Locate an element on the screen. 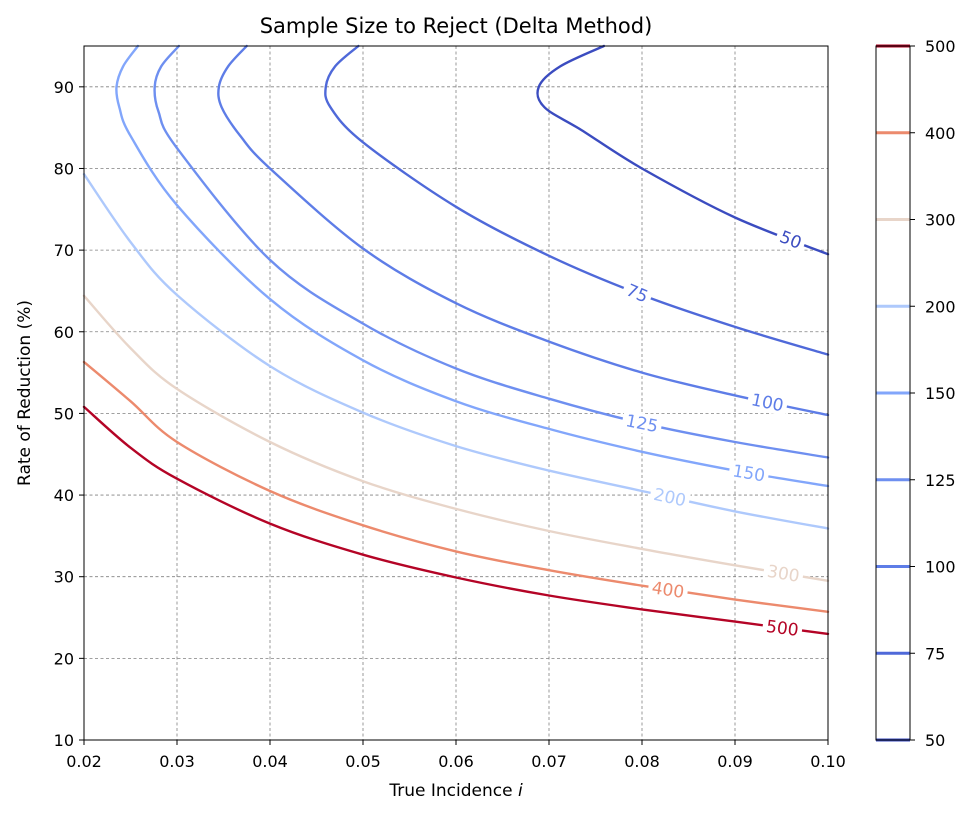  contour-label-300: 300 is located at coordinates (783, 573).